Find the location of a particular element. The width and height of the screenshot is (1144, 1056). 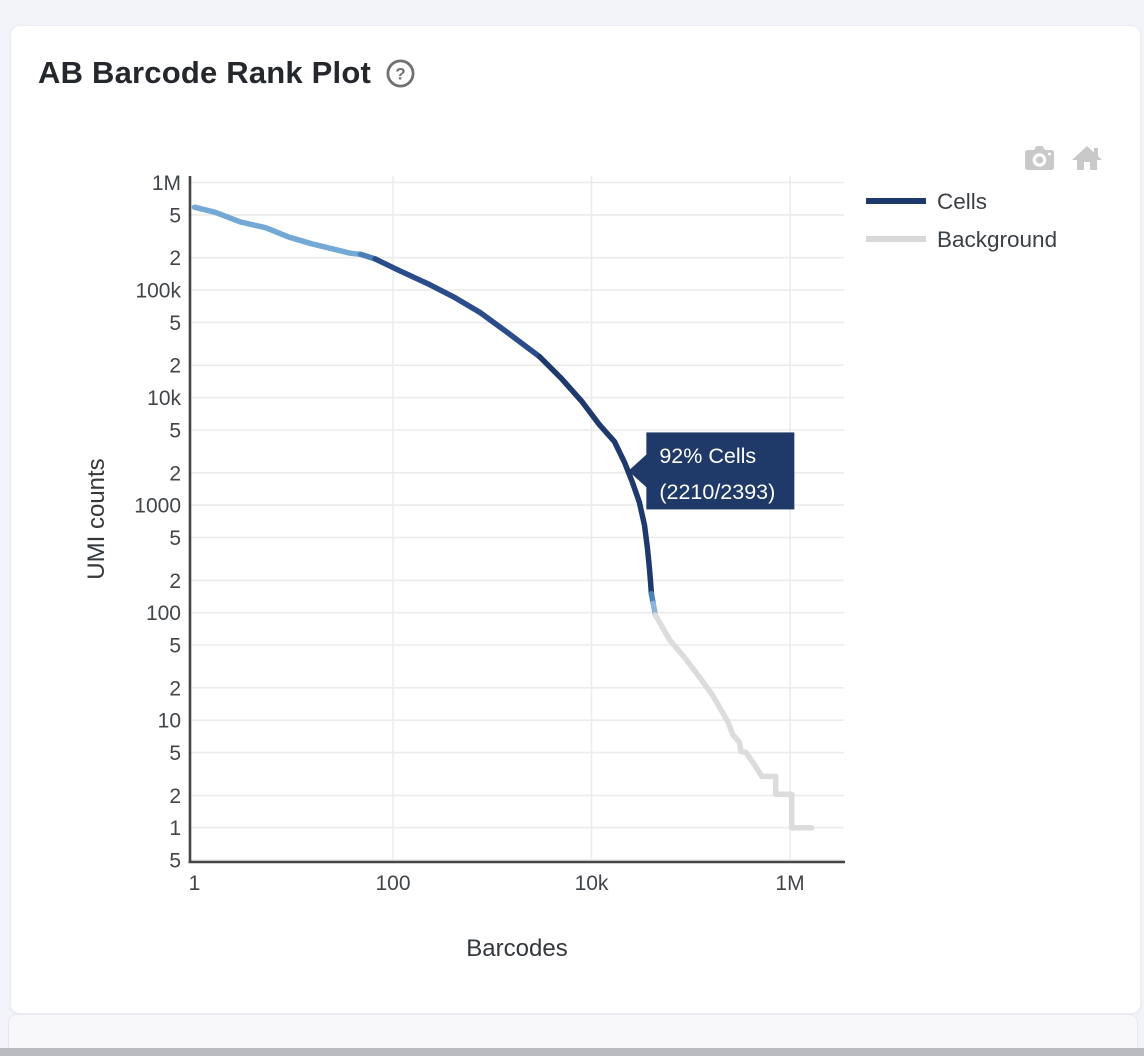

legend-item-background: Background is located at coordinates (961, 239).